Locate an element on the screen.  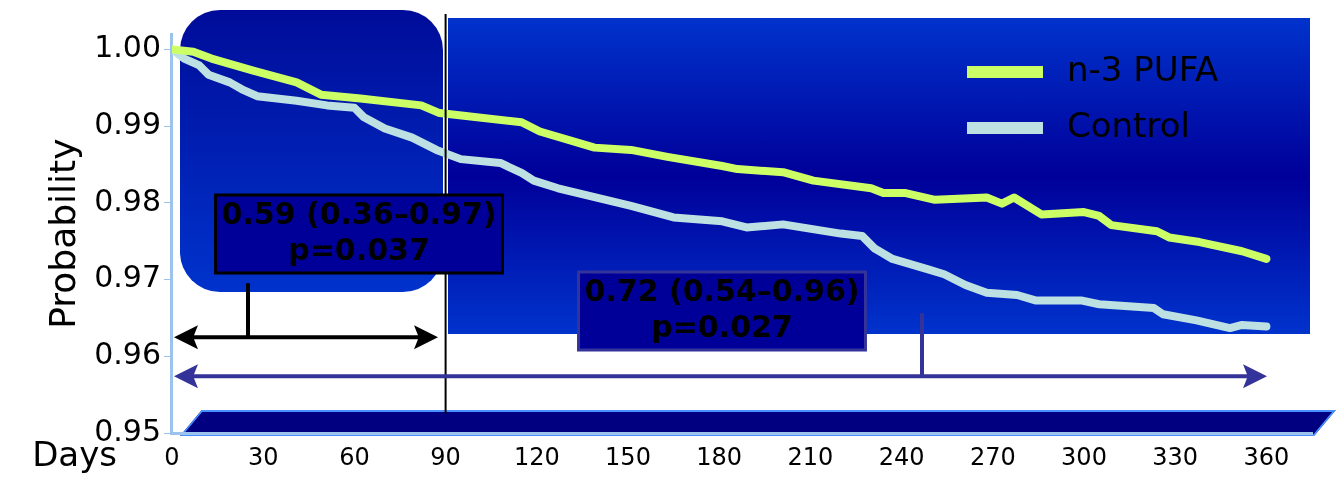
y-tick-label: 0.97 is located at coordinates (127, 277).